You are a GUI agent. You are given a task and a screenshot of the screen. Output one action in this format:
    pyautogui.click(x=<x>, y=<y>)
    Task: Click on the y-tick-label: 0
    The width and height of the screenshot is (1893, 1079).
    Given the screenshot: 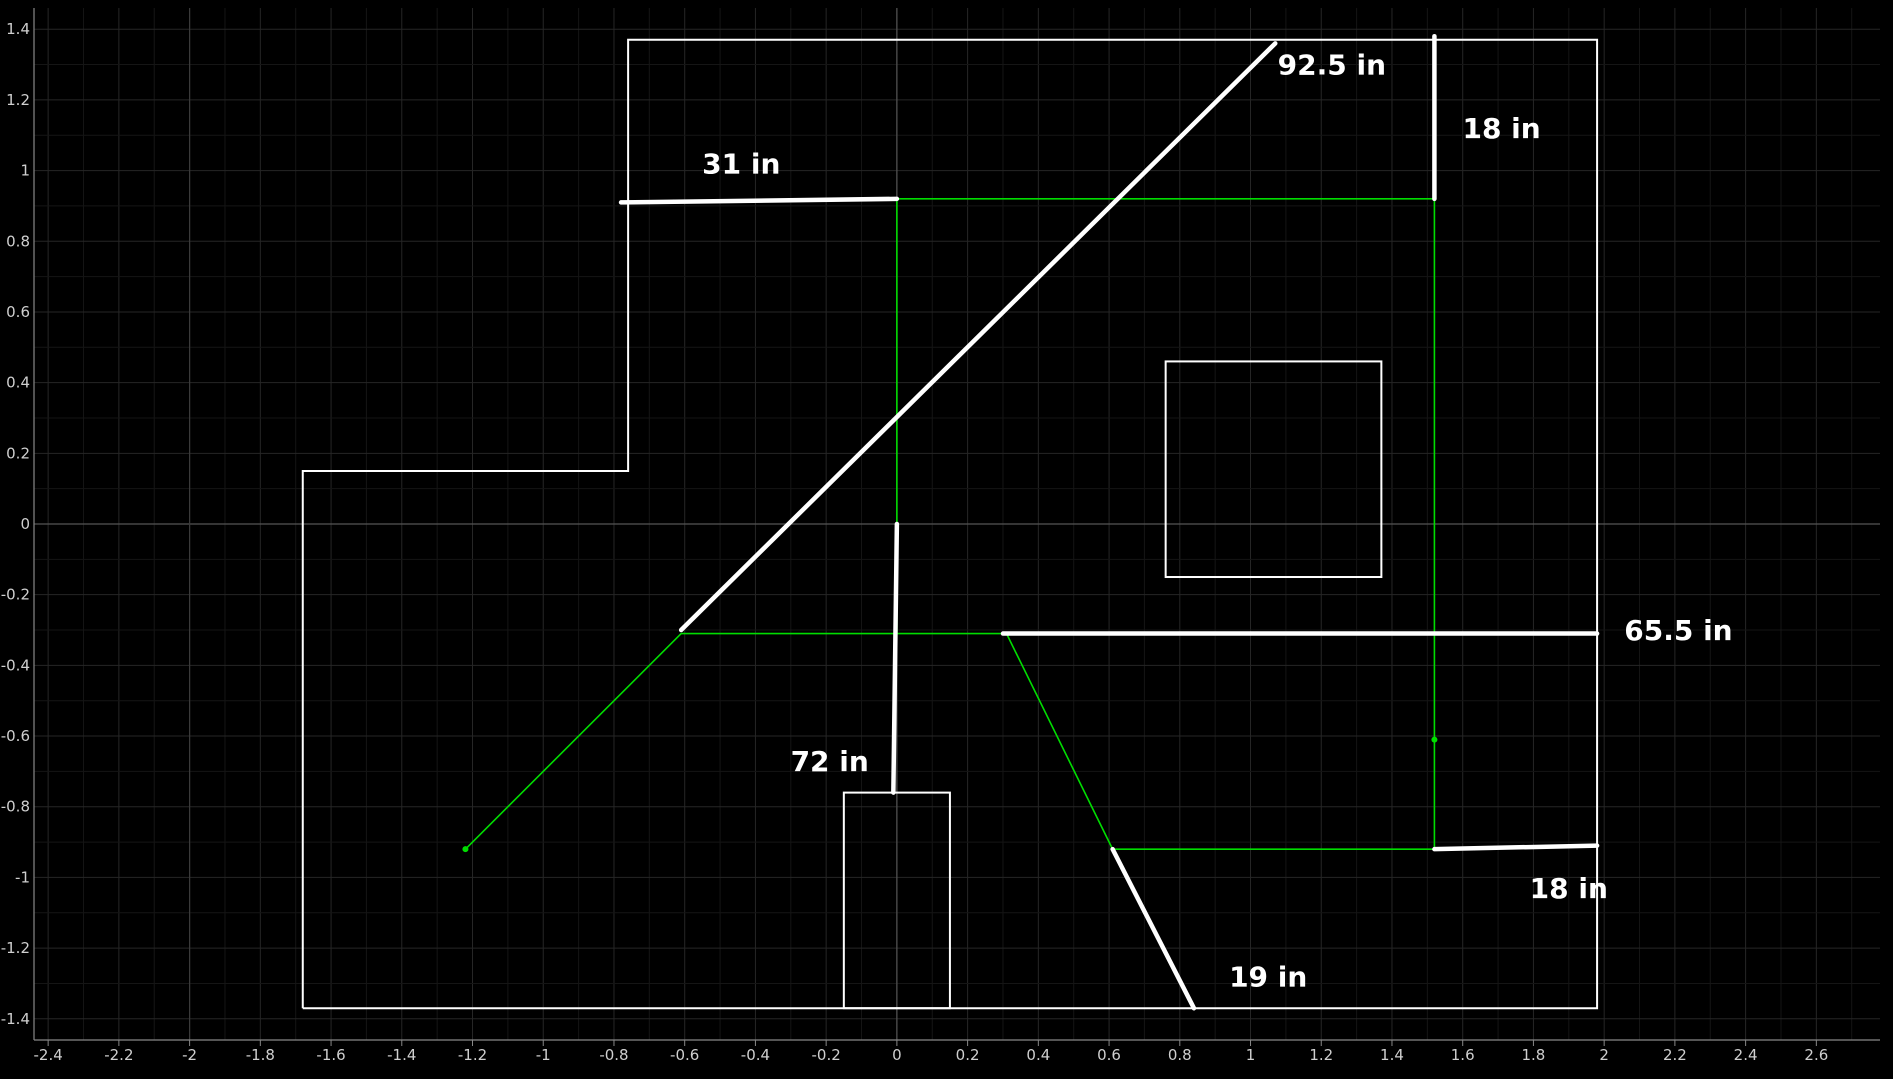 What is the action you would take?
    pyautogui.click(x=25, y=524)
    